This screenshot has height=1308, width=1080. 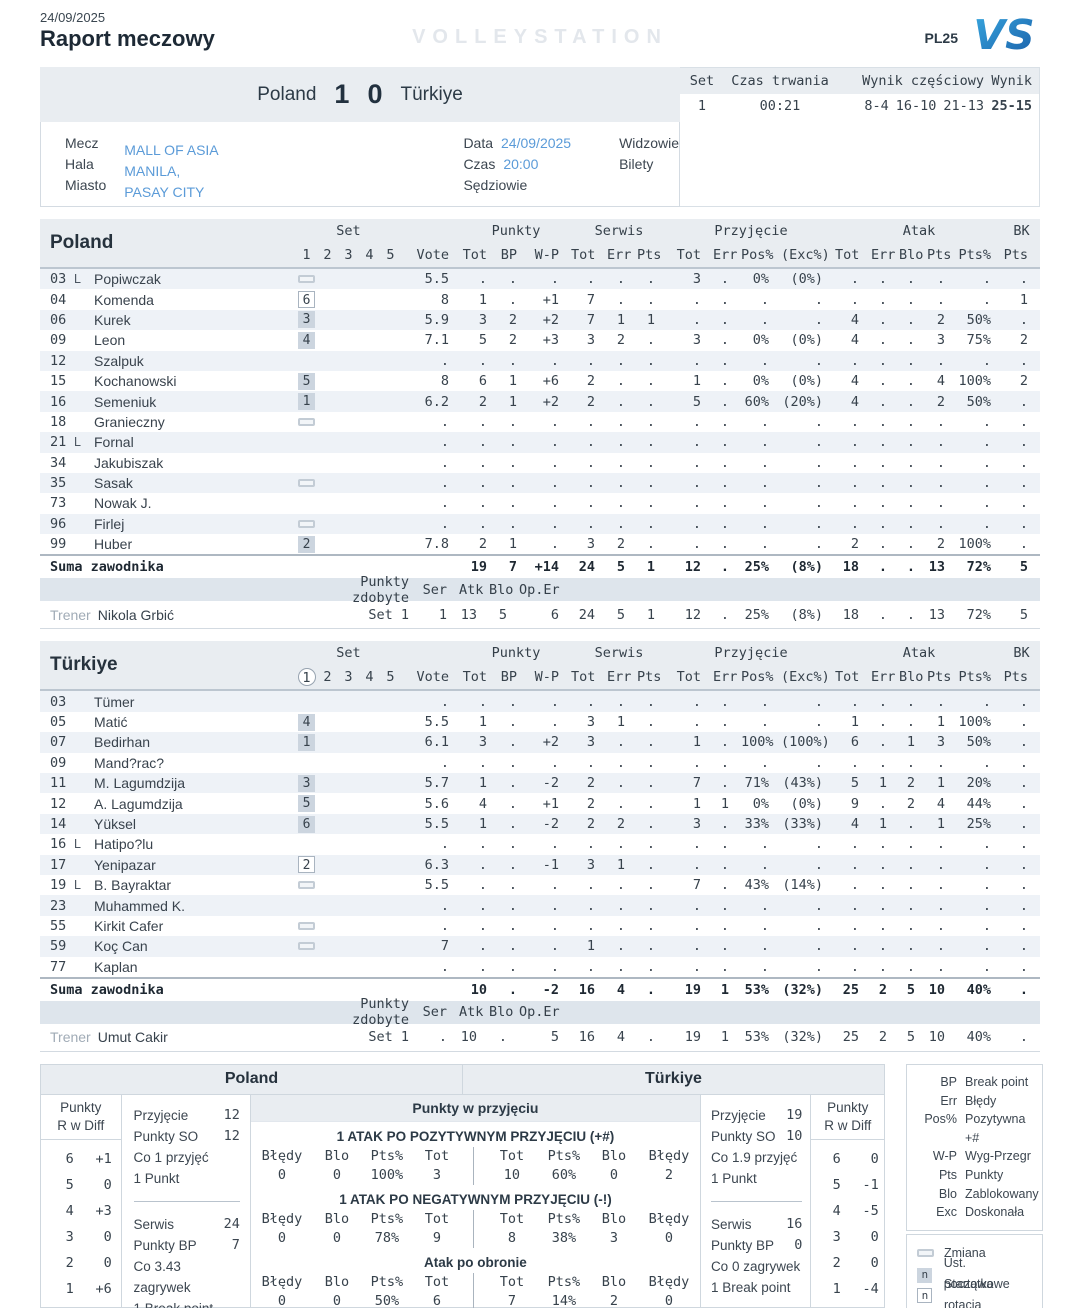 What do you see at coordinates (135, 381) in the screenshot?
I see `player-name: Kochanowski` at bounding box center [135, 381].